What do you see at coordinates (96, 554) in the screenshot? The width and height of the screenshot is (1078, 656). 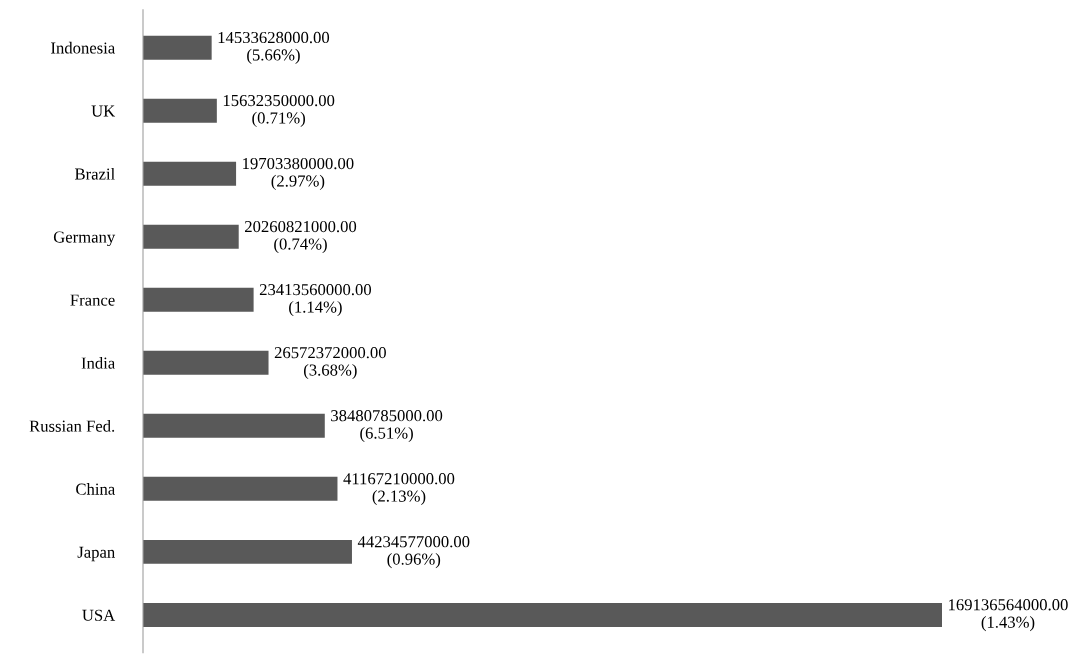 I see `y-tick-label: Japan` at bounding box center [96, 554].